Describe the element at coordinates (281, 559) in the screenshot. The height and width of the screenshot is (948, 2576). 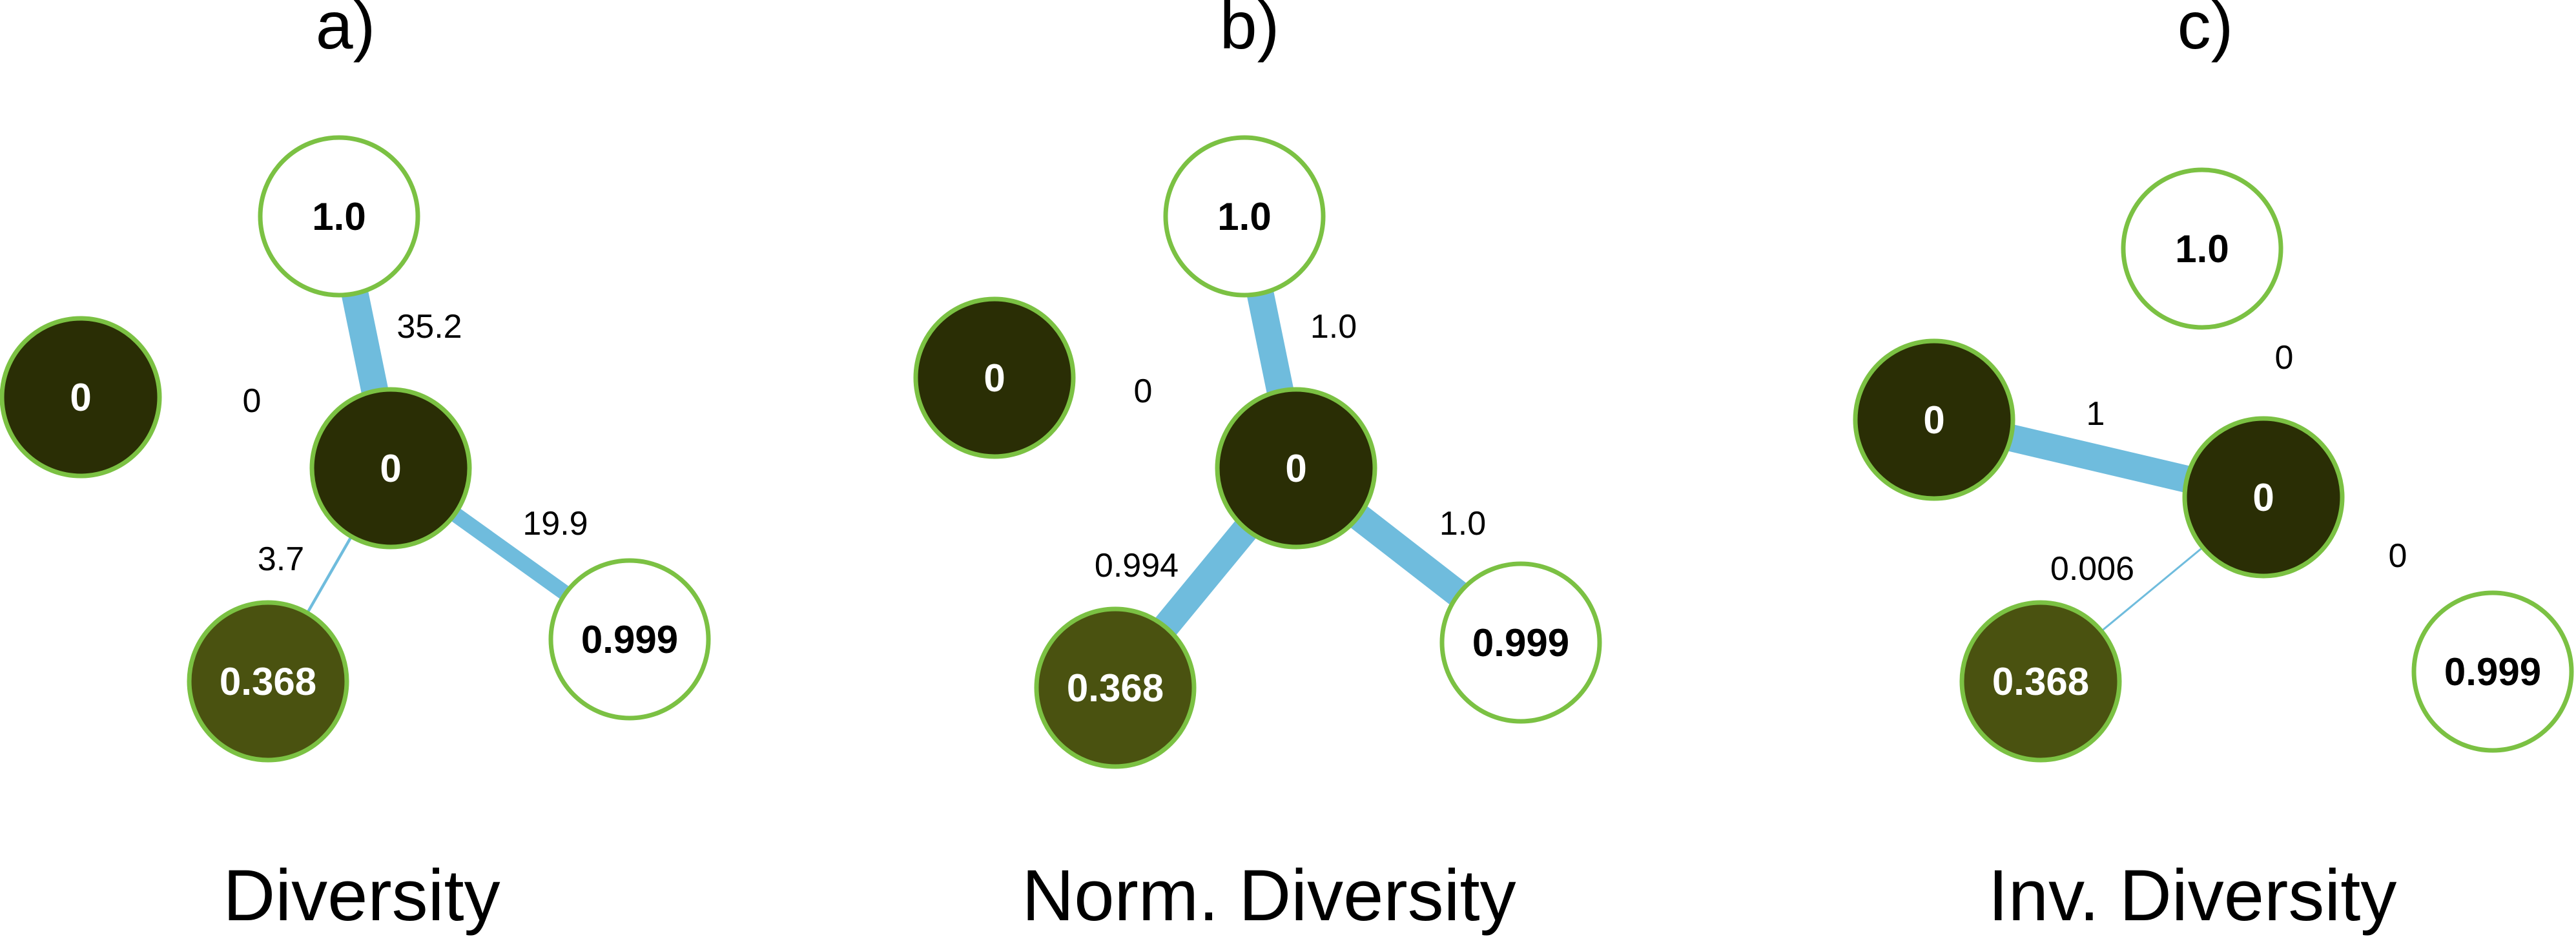
I see `edge-label-bottom: 3.7` at that location.